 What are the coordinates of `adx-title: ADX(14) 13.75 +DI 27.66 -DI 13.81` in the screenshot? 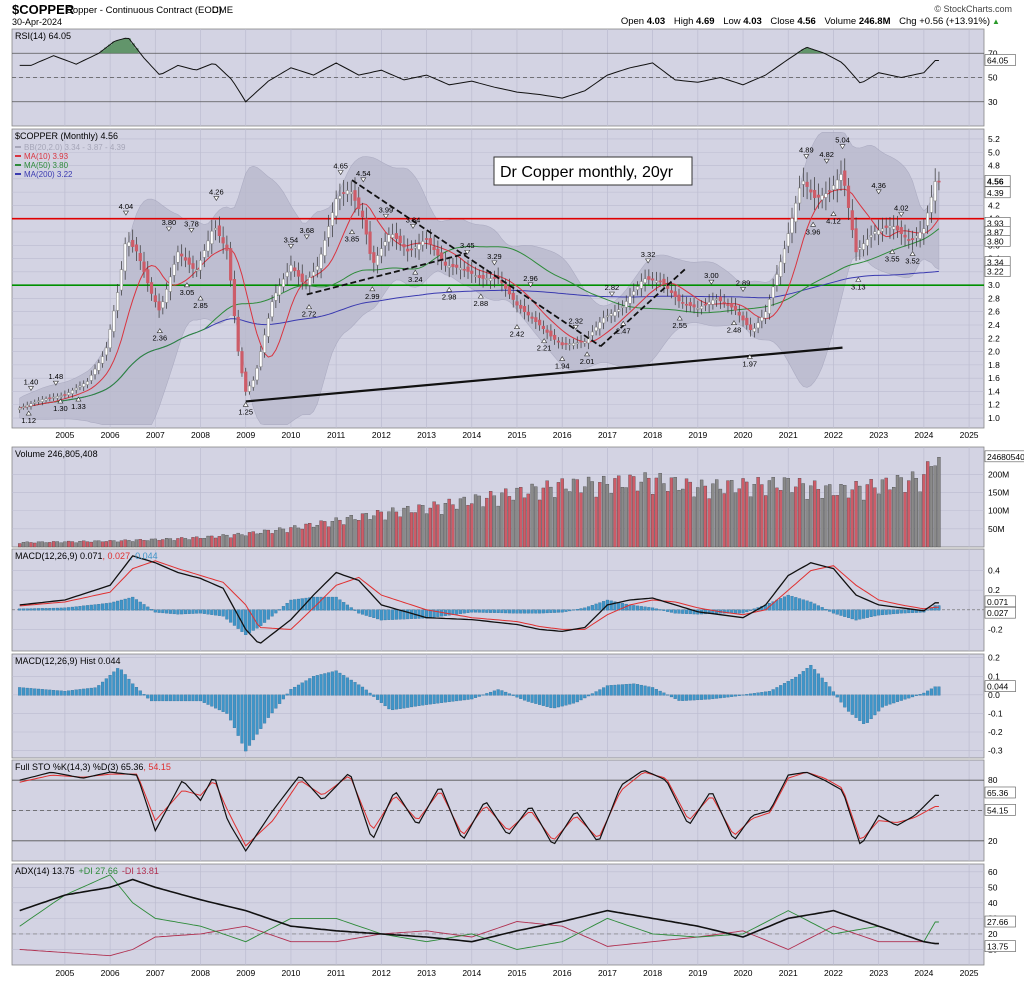 It's located at (87, 871).